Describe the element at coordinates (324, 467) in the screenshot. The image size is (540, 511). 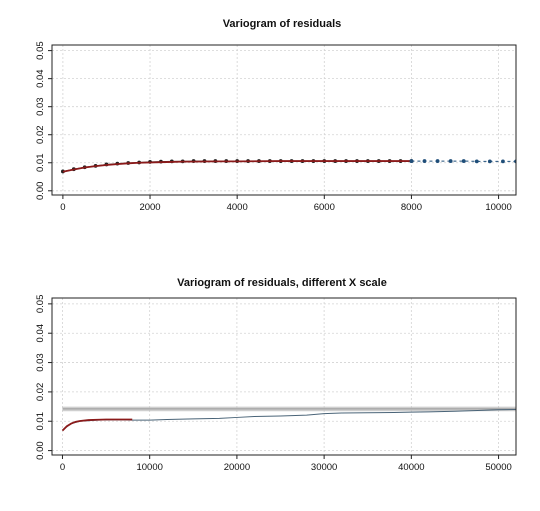
I see `x-tick-label: 30000` at that location.